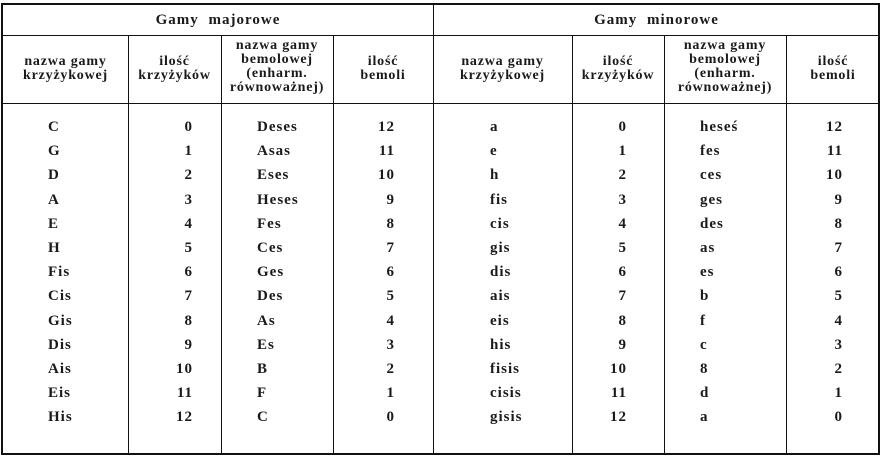  I want to click on table-cell: Gis, so click(60, 320).